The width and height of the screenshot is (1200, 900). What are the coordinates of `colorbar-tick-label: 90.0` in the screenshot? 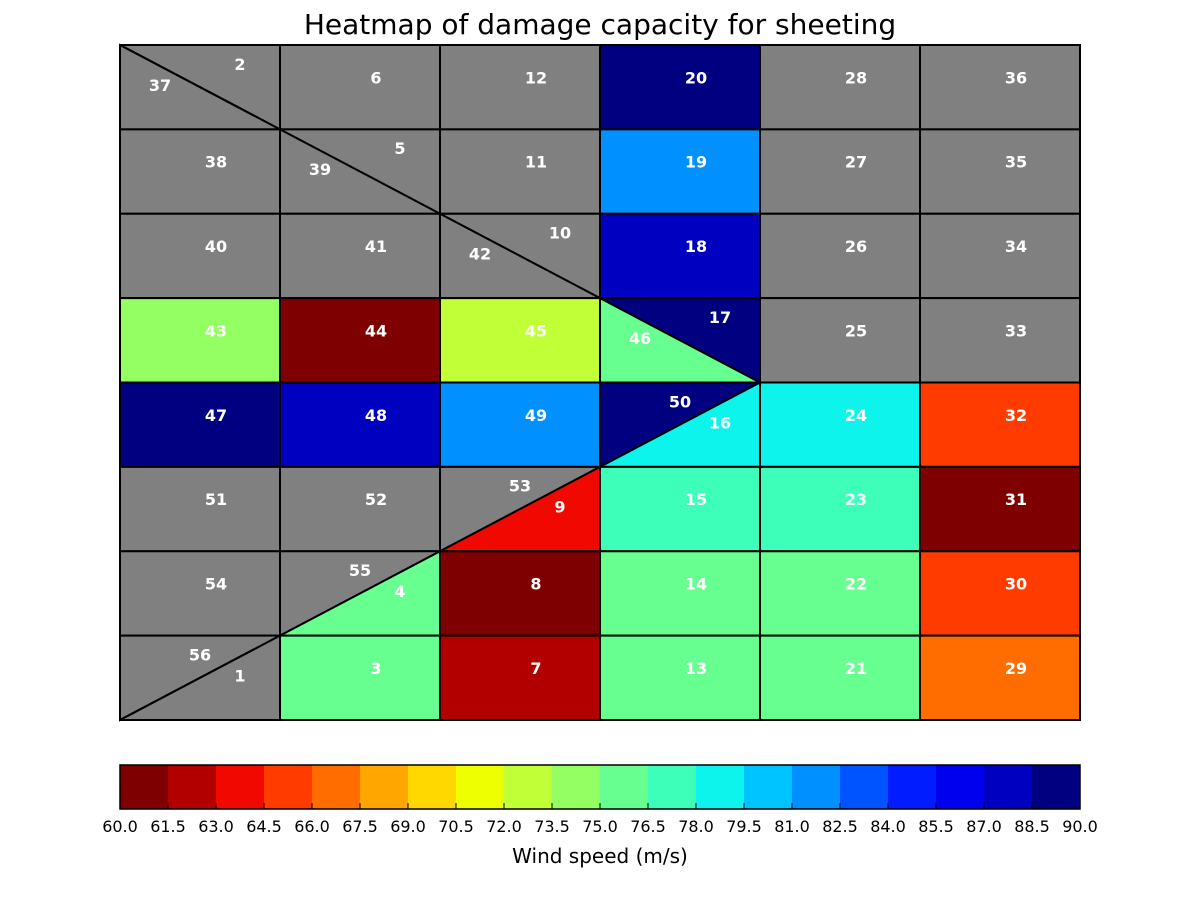 It's located at (1080, 826).